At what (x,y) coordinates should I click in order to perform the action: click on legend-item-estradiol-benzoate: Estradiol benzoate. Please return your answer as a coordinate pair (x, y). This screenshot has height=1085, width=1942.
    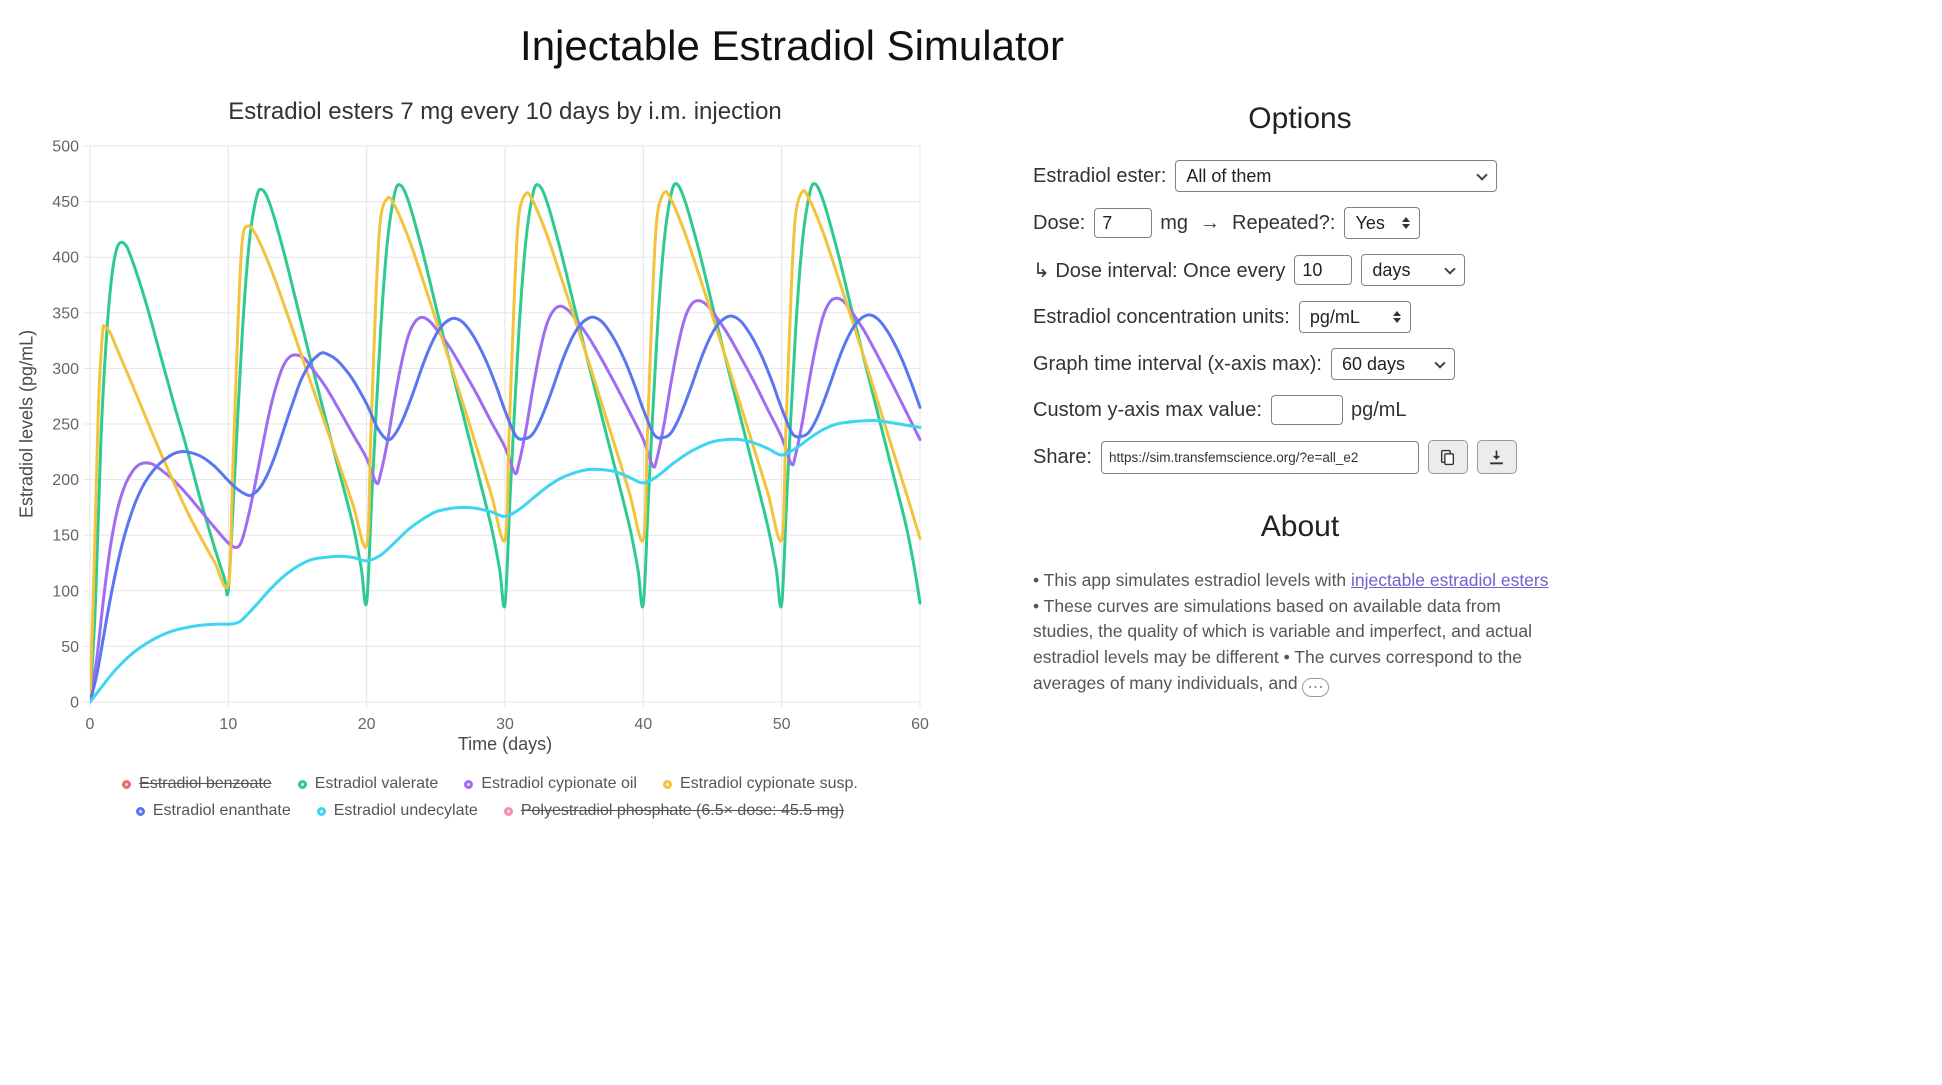
    Looking at the image, I should click on (197, 784).